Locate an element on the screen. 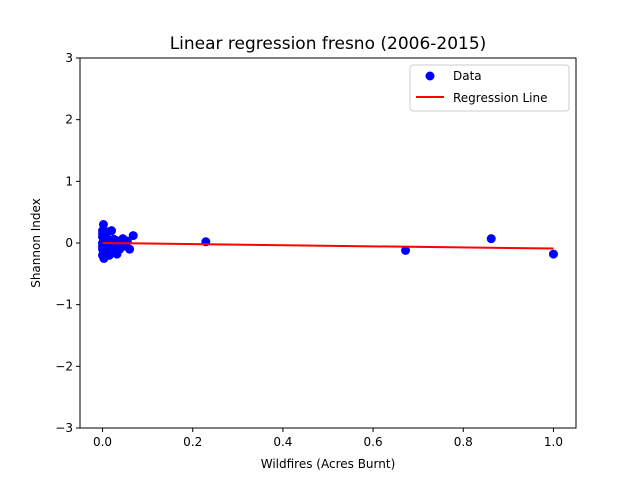 This screenshot has width=640, height=480. x-tick-label: 0.8 is located at coordinates (463, 442).